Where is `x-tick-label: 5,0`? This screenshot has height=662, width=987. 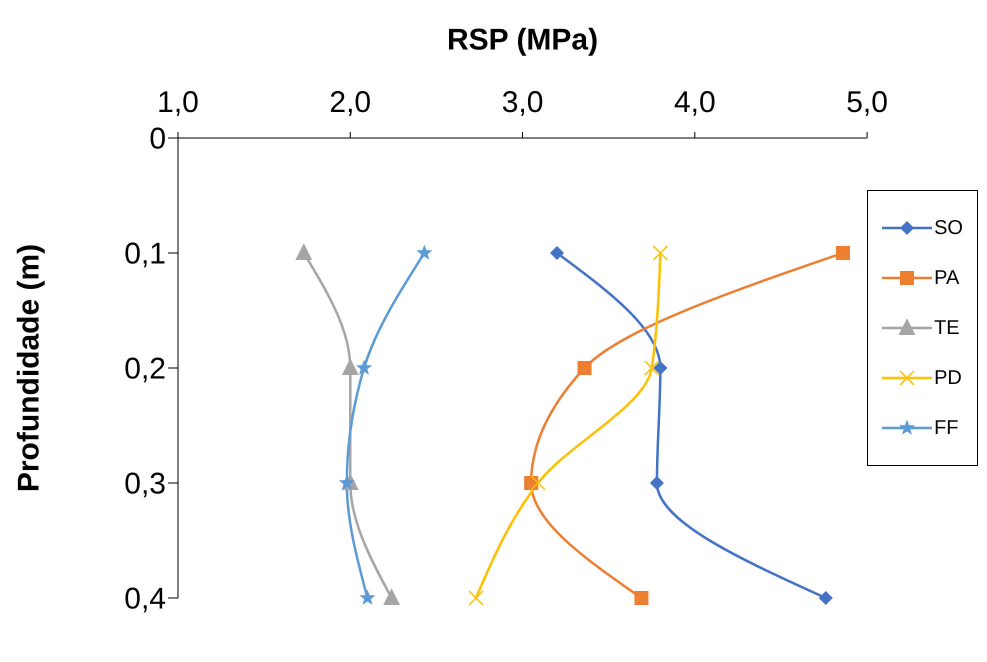 x-tick-label: 5,0 is located at coordinates (867, 102).